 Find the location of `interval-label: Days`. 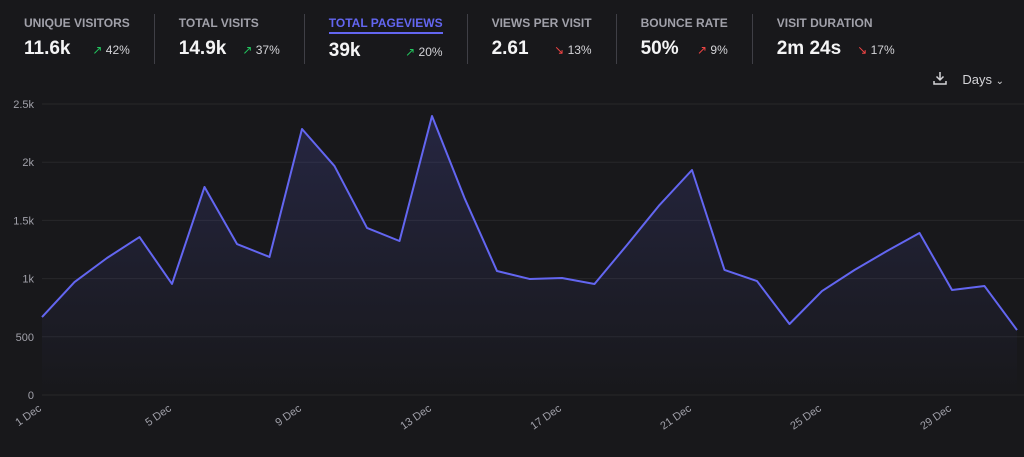

interval-label: Days is located at coordinates (977, 79).